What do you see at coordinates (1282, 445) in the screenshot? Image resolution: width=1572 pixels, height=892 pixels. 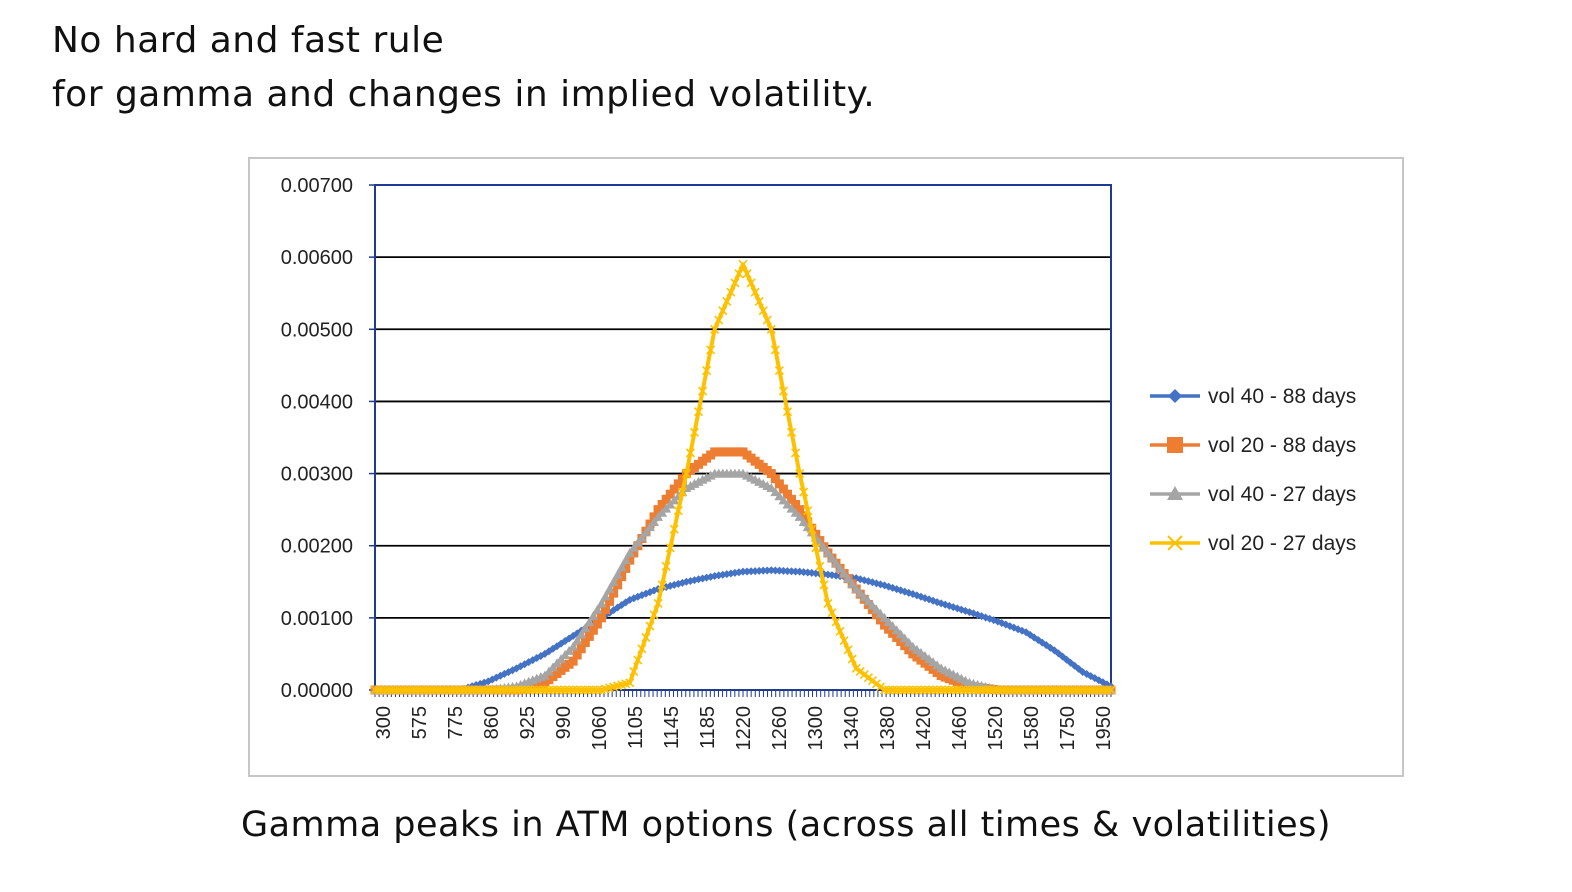 I see `legend-label: vol 20 - 88 days` at bounding box center [1282, 445].